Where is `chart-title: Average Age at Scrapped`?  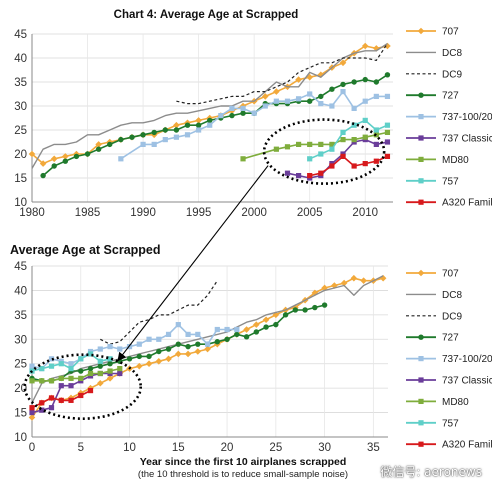
chart-title: Average Age at Scrapped is located at coordinates (85, 250).